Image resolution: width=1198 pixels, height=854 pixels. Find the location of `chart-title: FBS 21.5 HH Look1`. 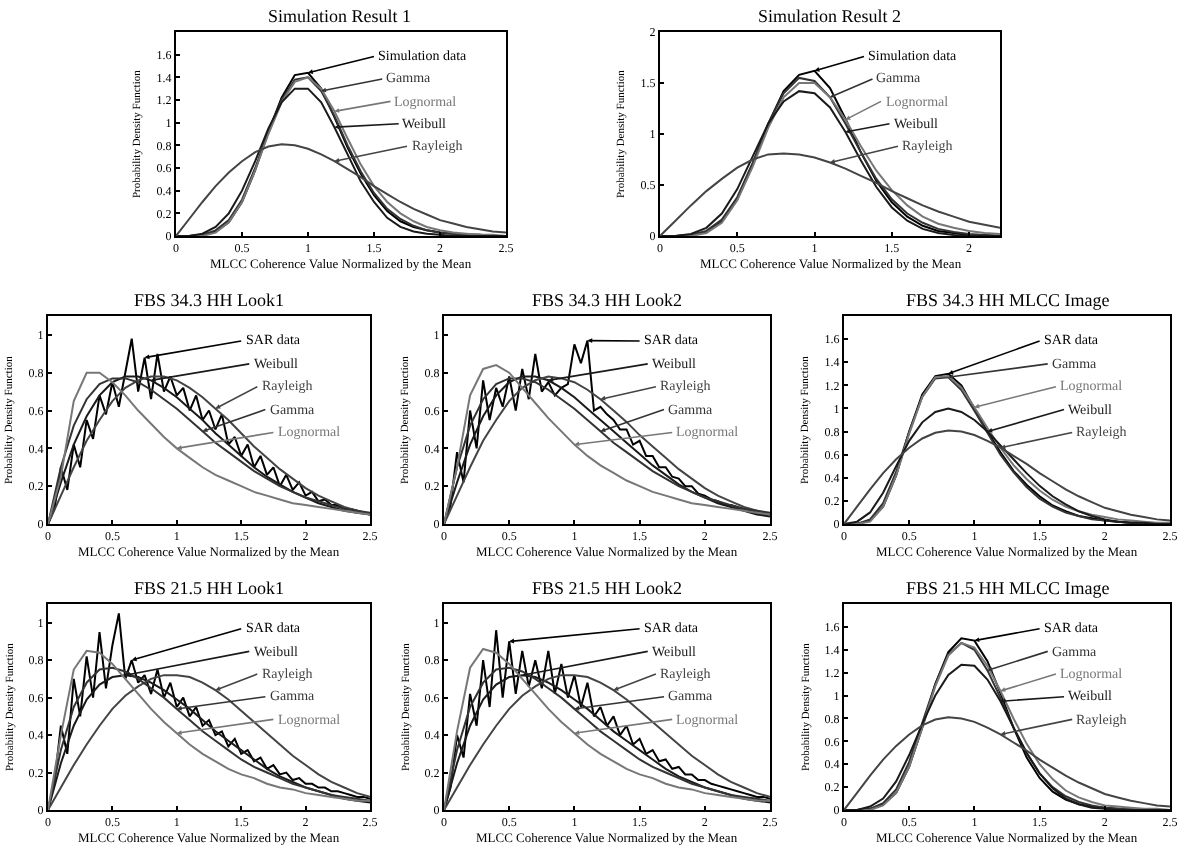

chart-title: FBS 21.5 HH Look1 is located at coordinates (209, 588).